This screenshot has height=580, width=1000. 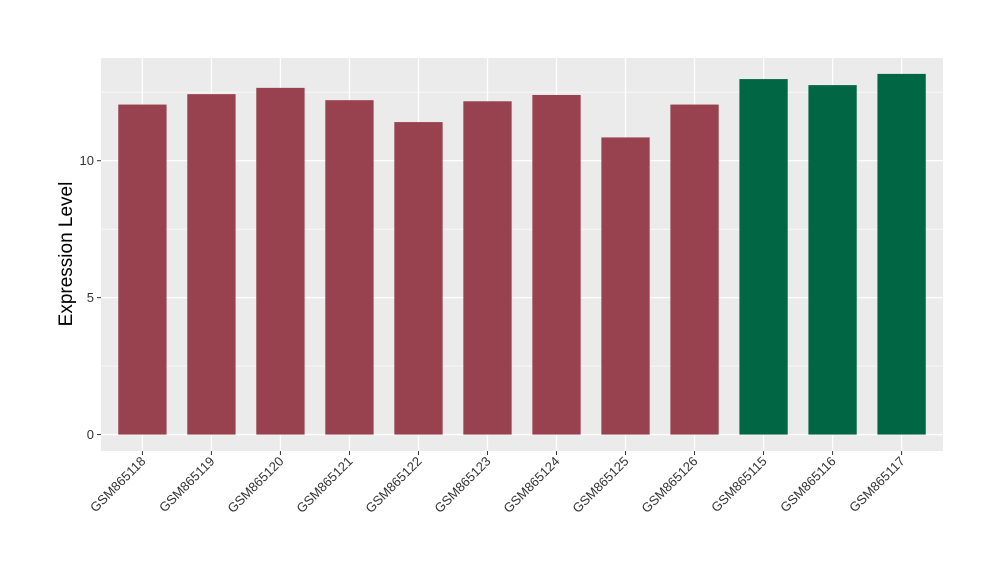 I want to click on x-tick-label: GSM865122, so click(x=393, y=485).